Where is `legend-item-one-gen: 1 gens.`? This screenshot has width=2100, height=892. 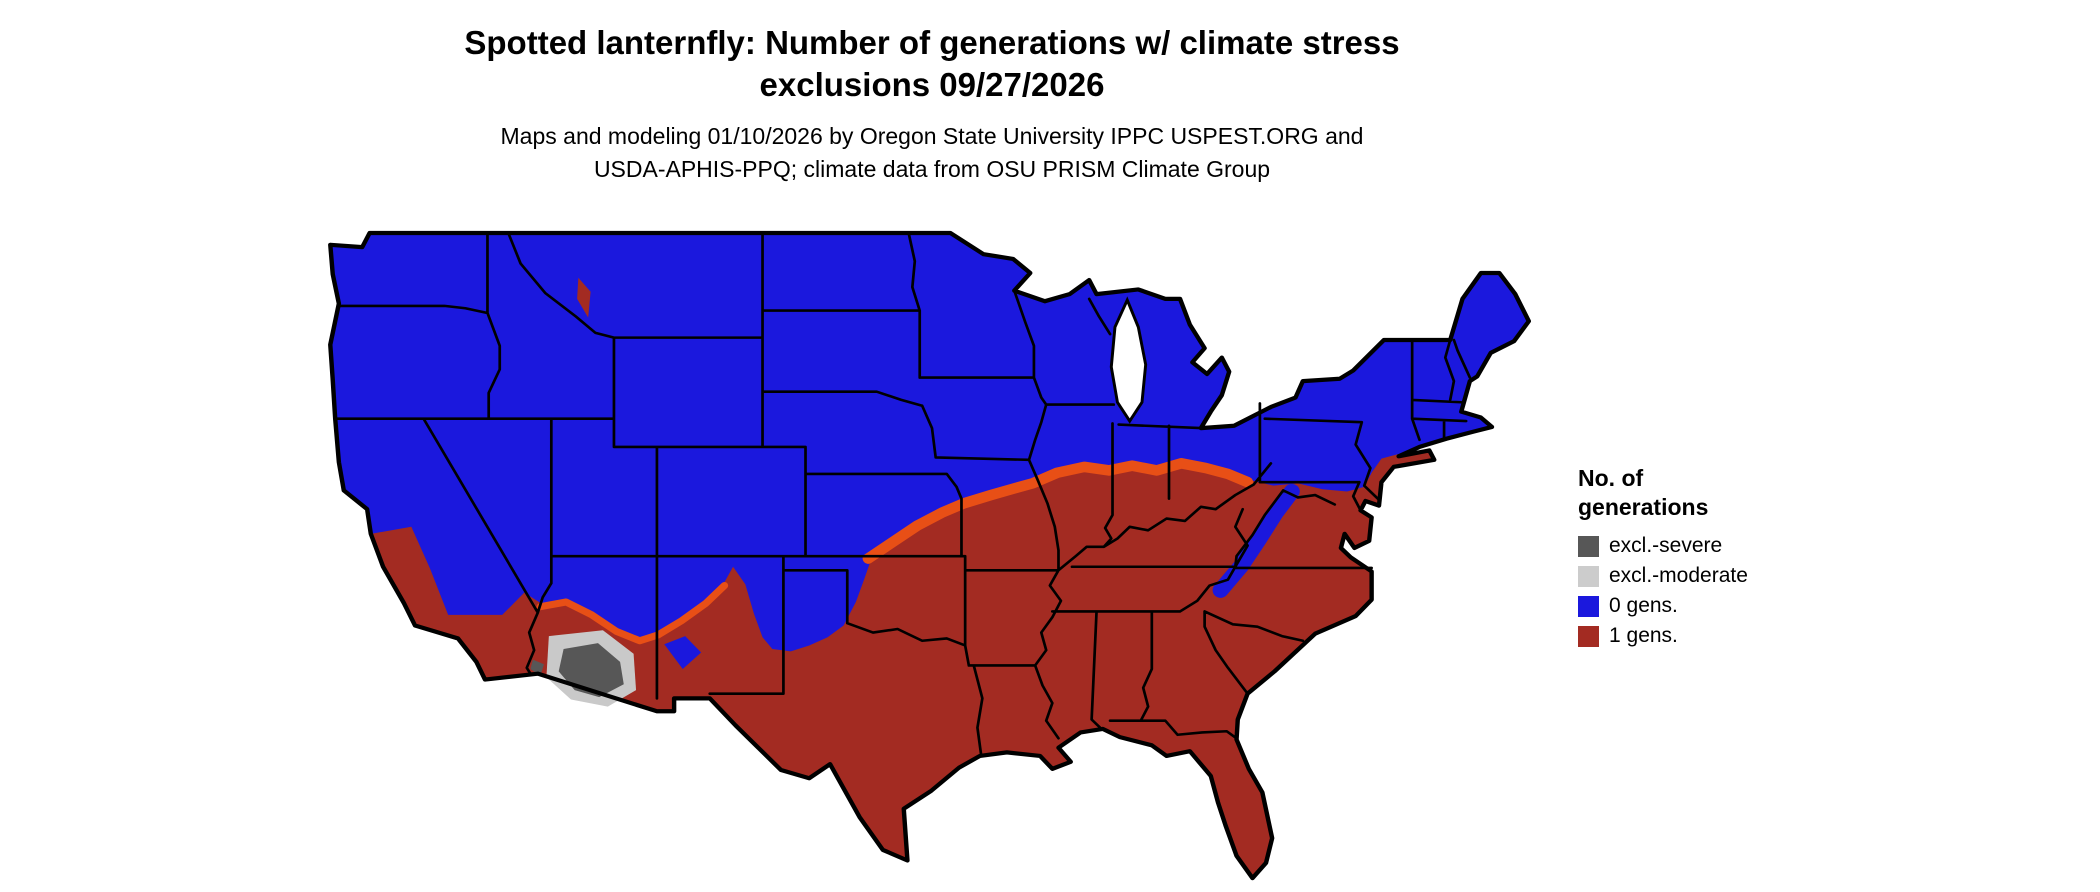
legend-item-one-gen: 1 gens. is located at coordinates (1663, 636).